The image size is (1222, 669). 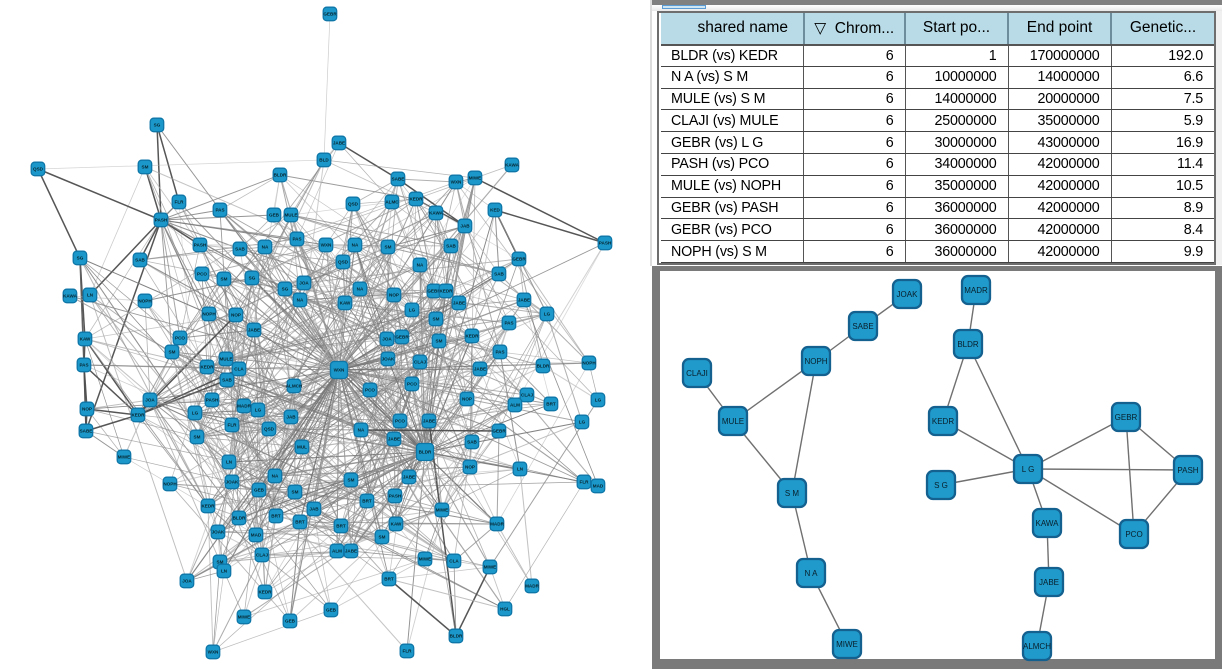 I want to click on svg-text: ALMC, so click(x=392, y=202).